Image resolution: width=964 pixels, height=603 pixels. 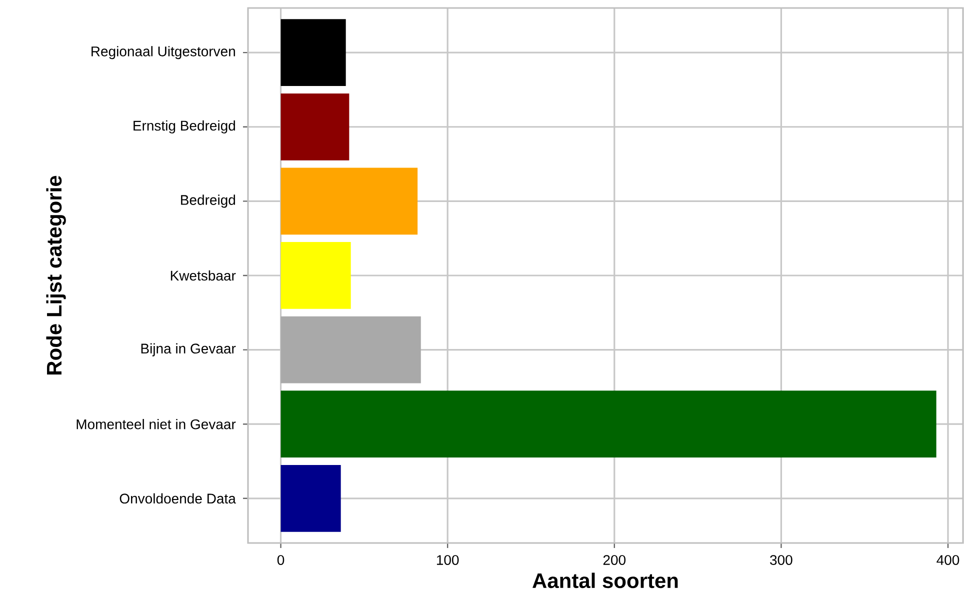 I want to click on x-axis-title: Aantal soorten, so click(x=605, y=580).